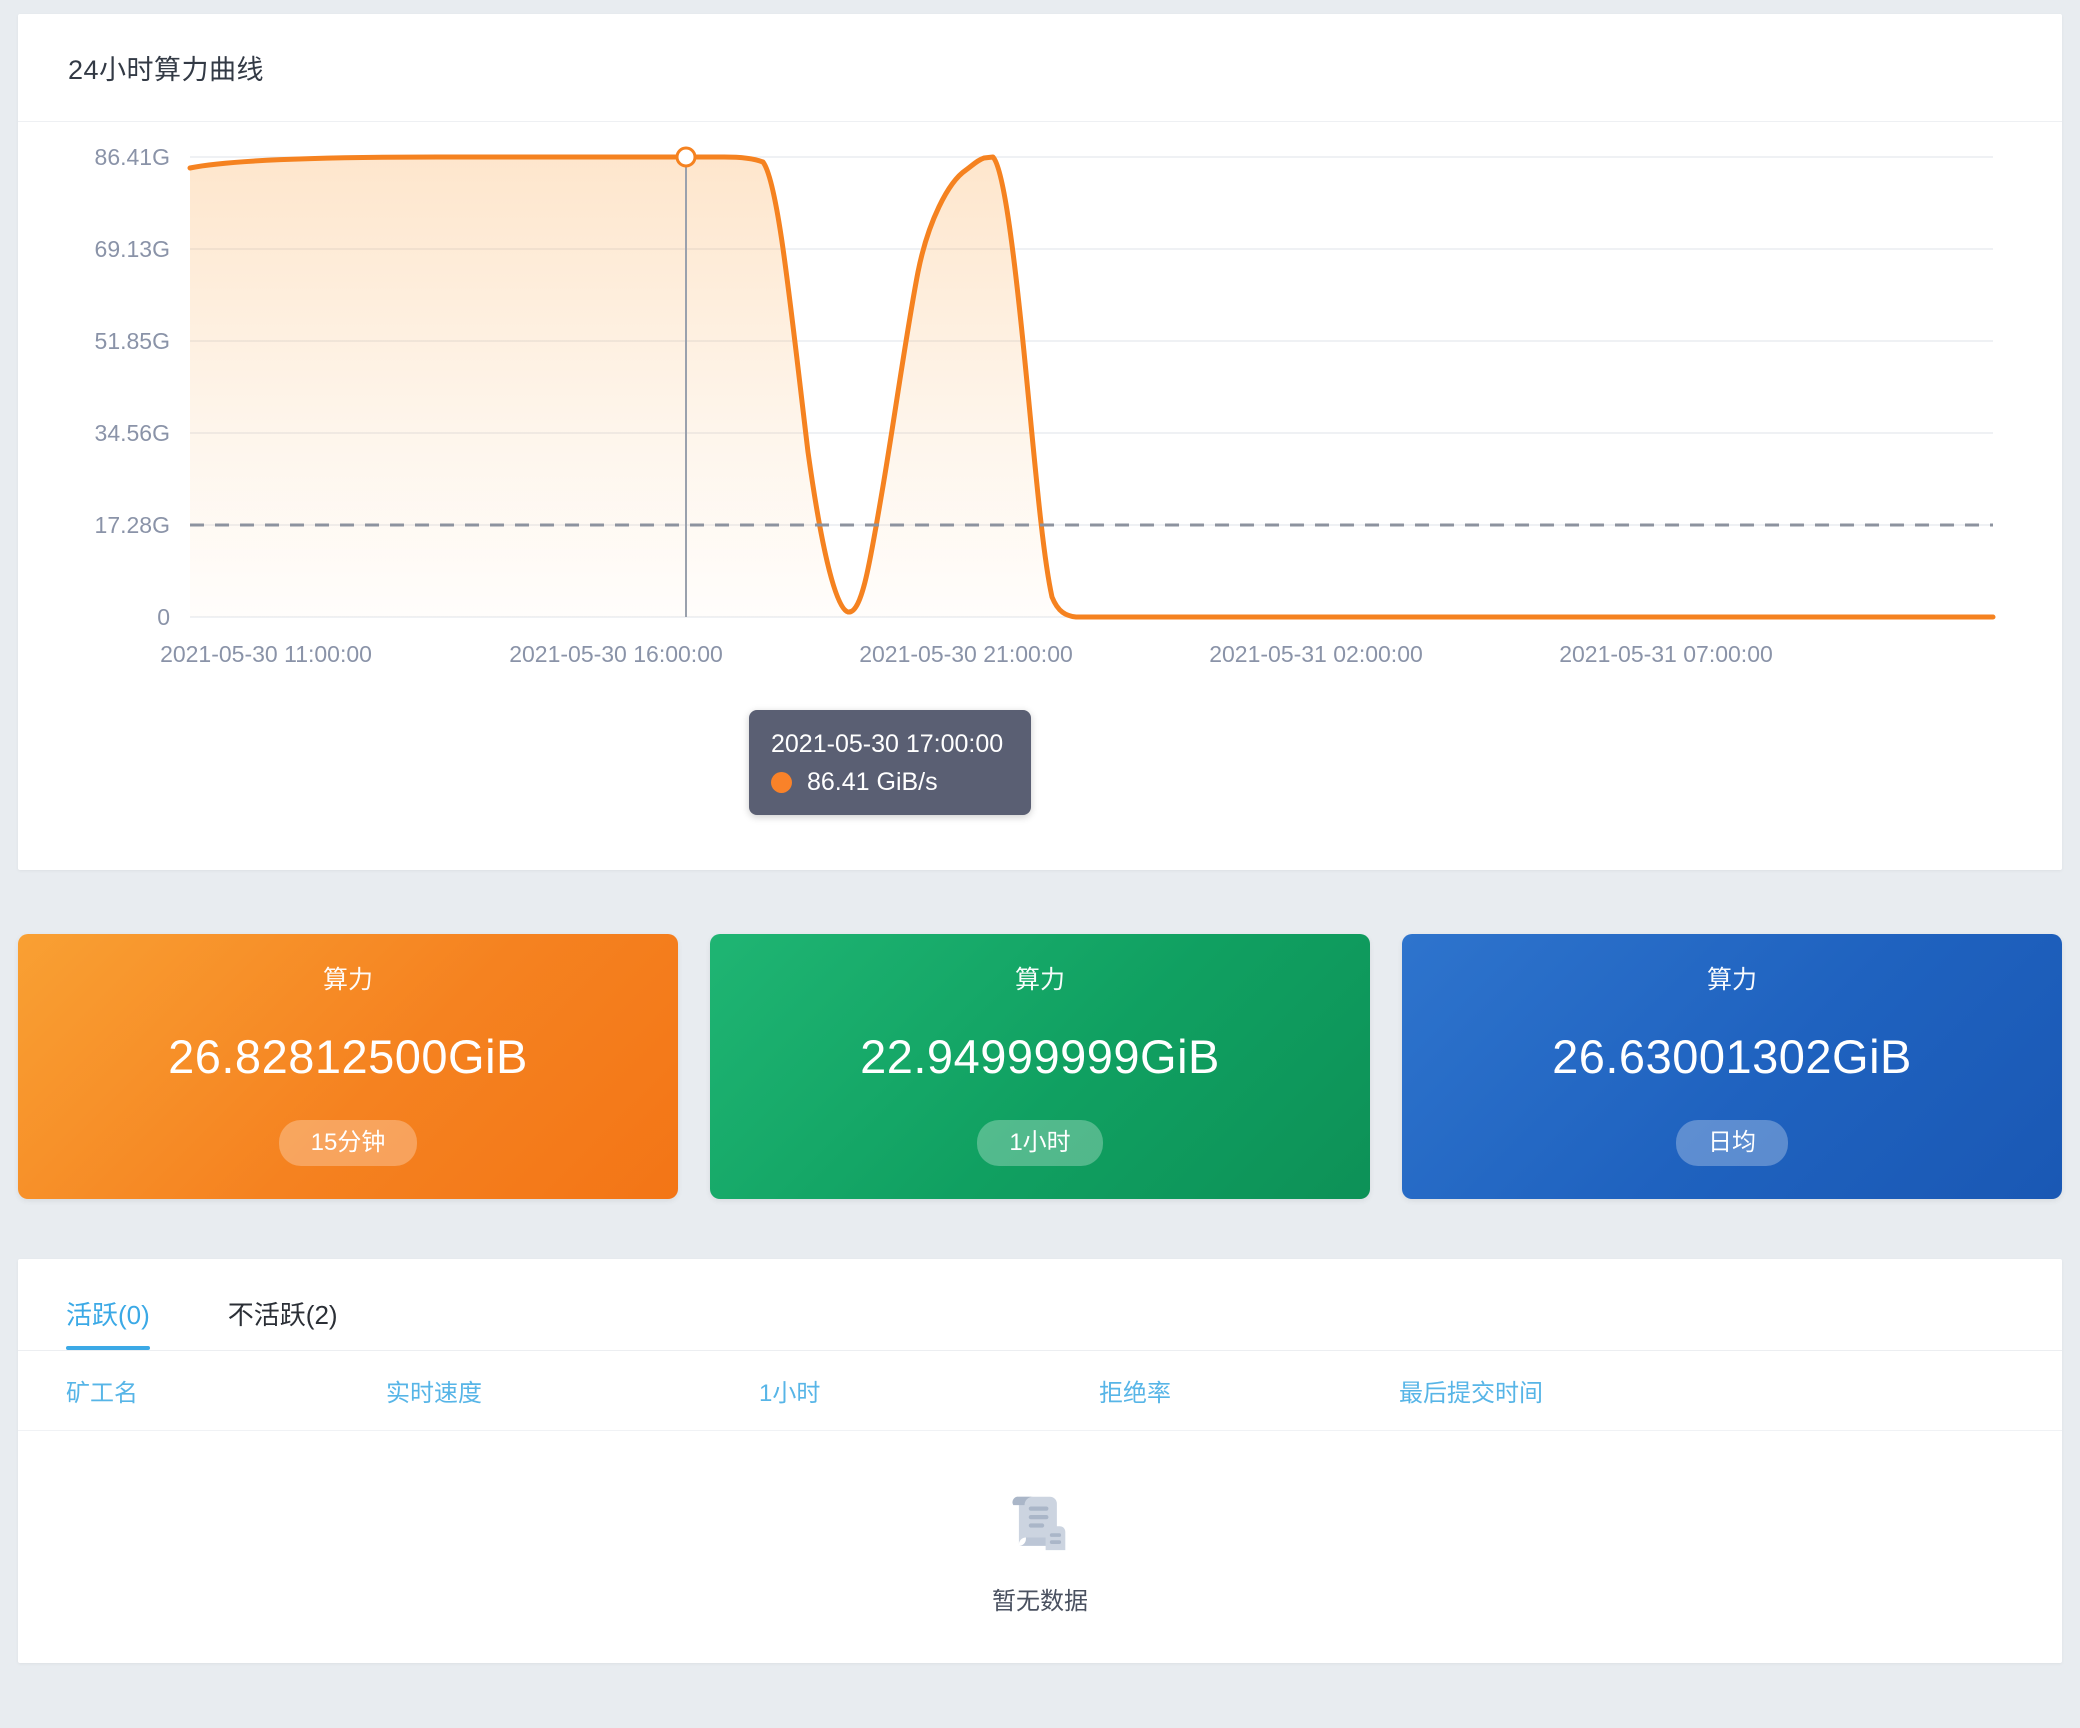  What do you see at coordinates (266, 654) in the screenshot?
I see `x-tick-label: 2021-05-30 11:00:00` at bounding box center [266, 654].